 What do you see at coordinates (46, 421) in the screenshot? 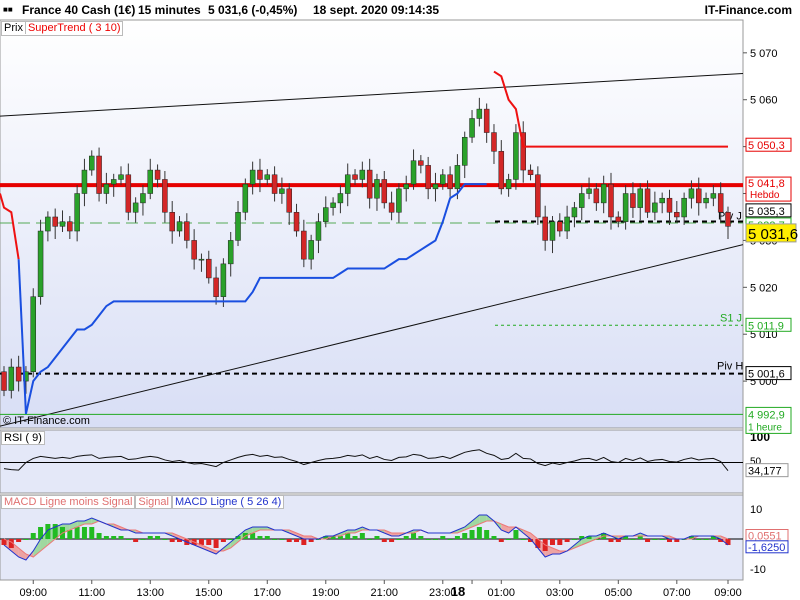
I see `watermark: © IT-Finance.com` at bounding box center [46, 421].